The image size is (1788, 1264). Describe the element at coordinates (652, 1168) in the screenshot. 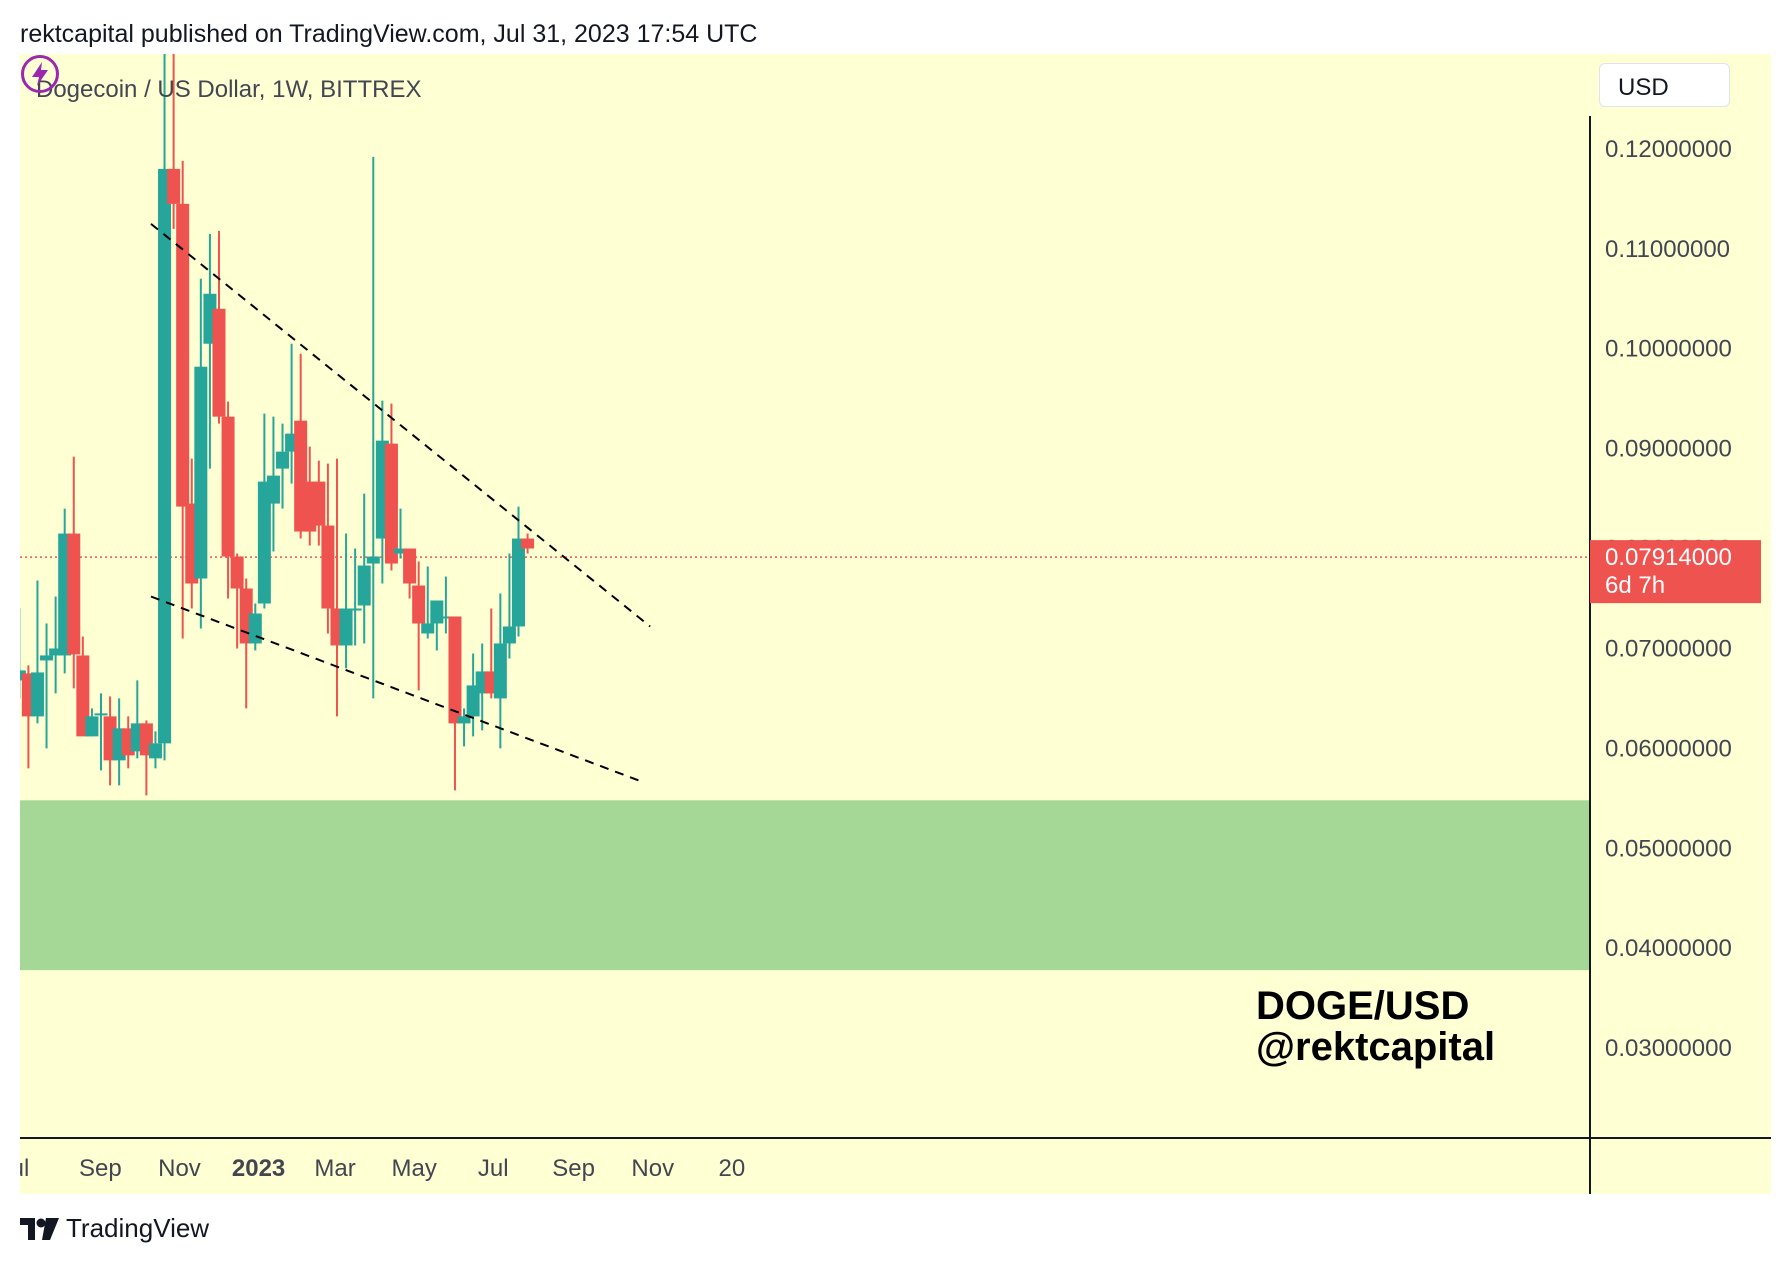

I see `x-tick-label: Nov` at that location.